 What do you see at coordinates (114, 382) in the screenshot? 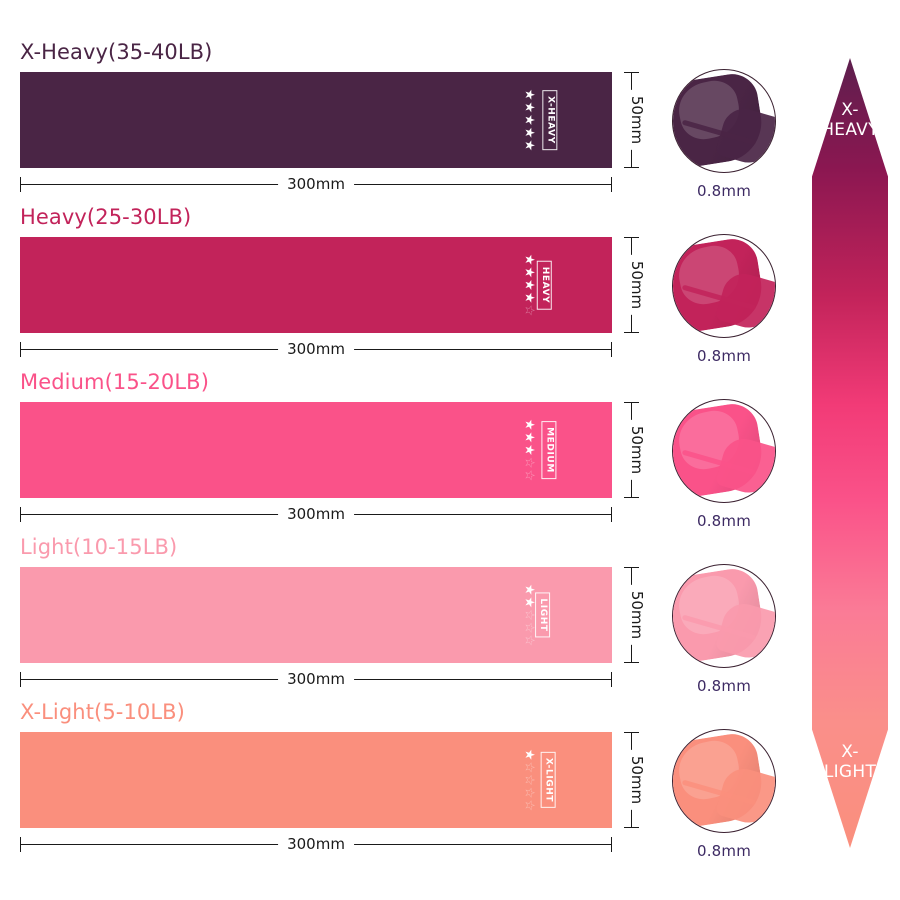
I see `band-title: Medium(15-20LB)` at bounding box center [114, 382].